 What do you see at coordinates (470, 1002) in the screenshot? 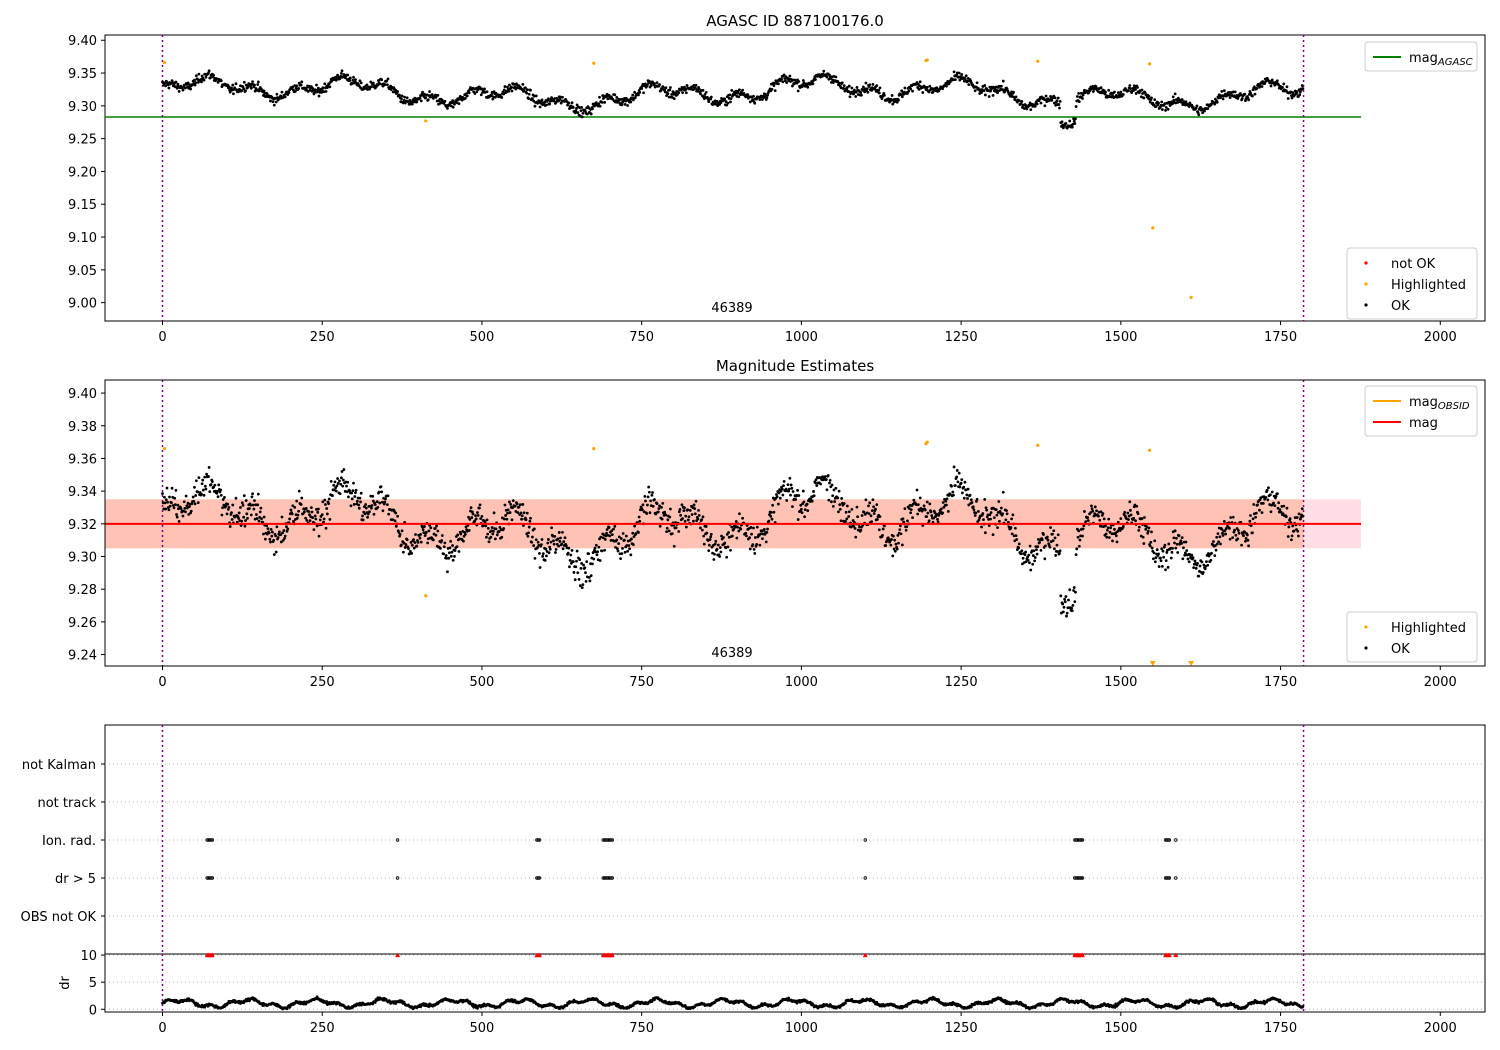
I see `dr-point` at bounding box center [470, 1002].